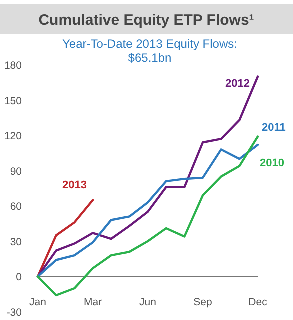 The height and width of the screenshot is (320, 293). Describe the element at coordinates (65, 238) in the screenshot. I see `line-series` at that location.